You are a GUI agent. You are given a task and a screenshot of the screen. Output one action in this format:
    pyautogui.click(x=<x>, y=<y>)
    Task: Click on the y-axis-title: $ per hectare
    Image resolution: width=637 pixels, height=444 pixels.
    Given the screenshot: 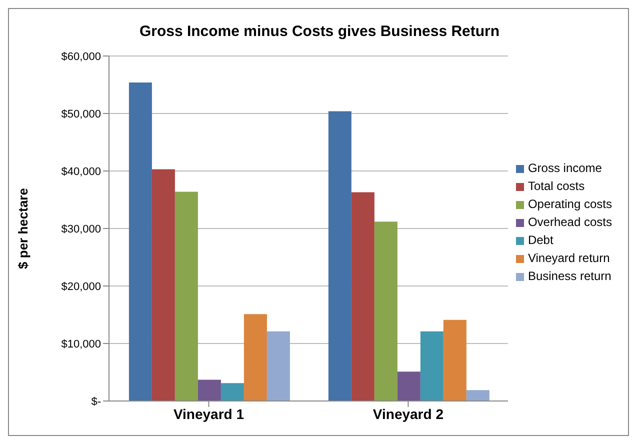 What is the action you would take?
    pyautogui.click(x=23, y=228)
    